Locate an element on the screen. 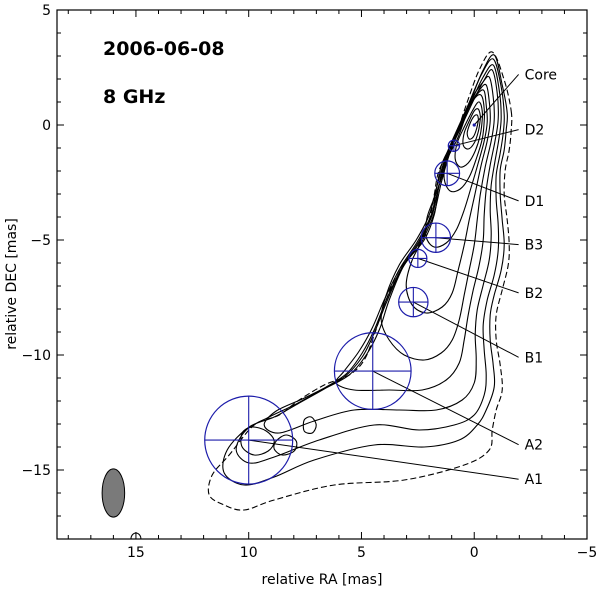  y-tick-label: −5 is located at coordinates (40, 241).